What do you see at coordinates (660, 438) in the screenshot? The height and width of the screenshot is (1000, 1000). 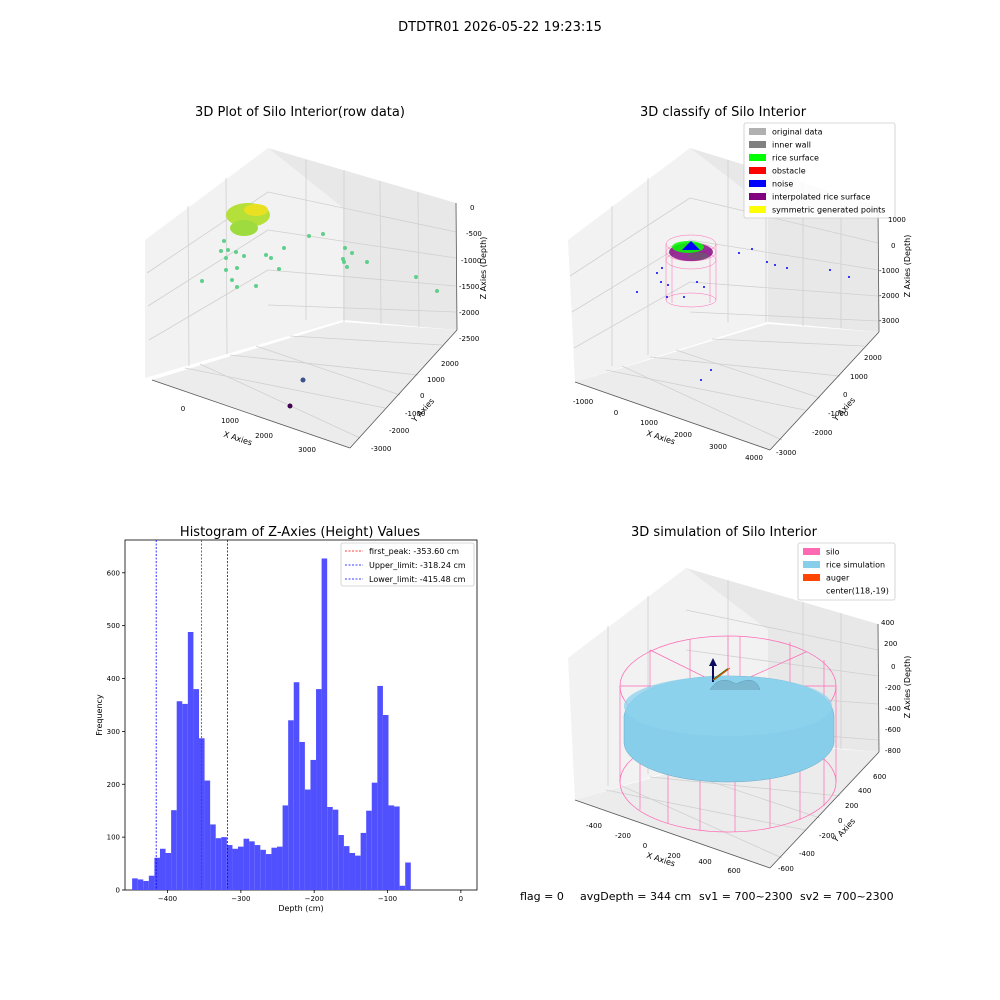 I see `classify-x-label: X Axies` at bounding box center [660, 438].